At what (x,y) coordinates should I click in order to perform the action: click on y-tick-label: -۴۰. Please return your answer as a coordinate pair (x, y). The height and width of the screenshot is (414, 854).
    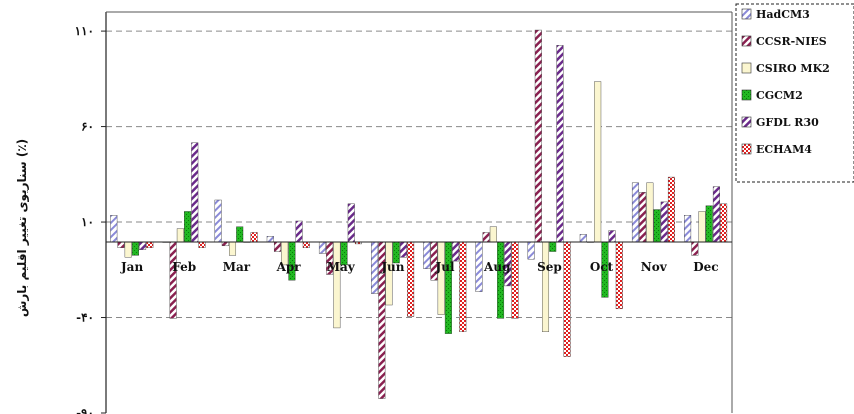
    Looking at the image, I should click on (85, 318).